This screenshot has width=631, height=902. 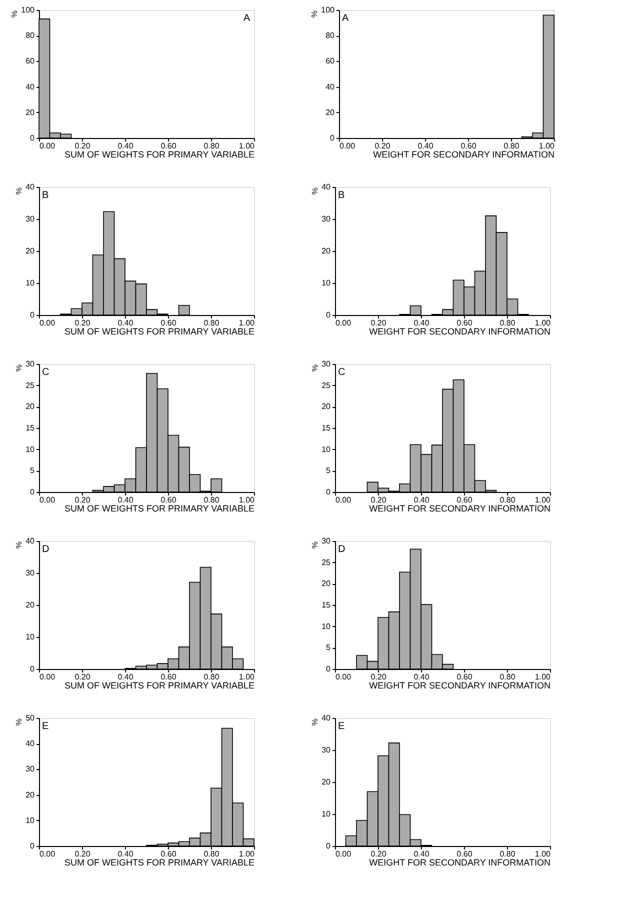 I want to click on y-tick-label: 25, so click(x=327, y=562).